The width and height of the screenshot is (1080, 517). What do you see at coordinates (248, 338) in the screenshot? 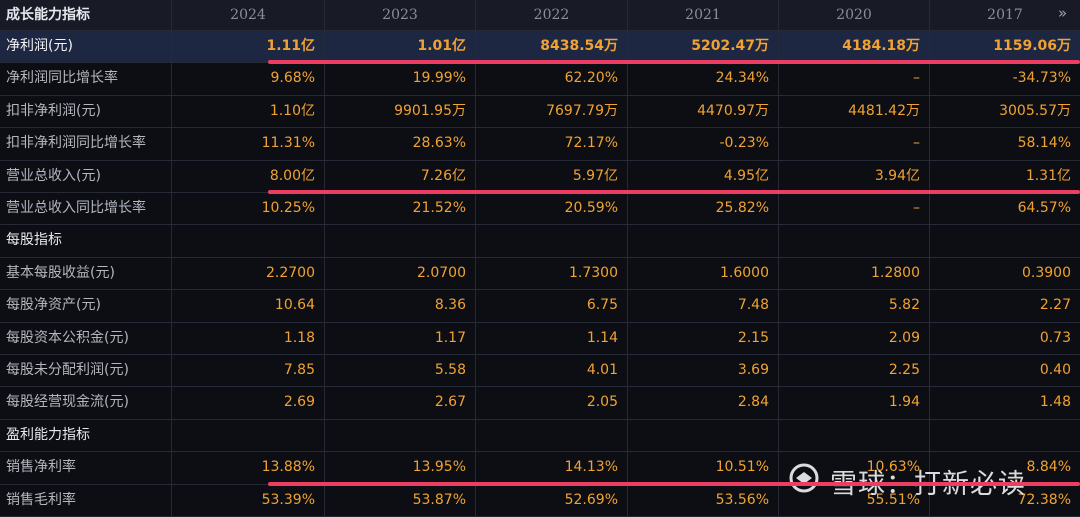
I see `value-cell: 1.18` at bounding box center [248, 338].